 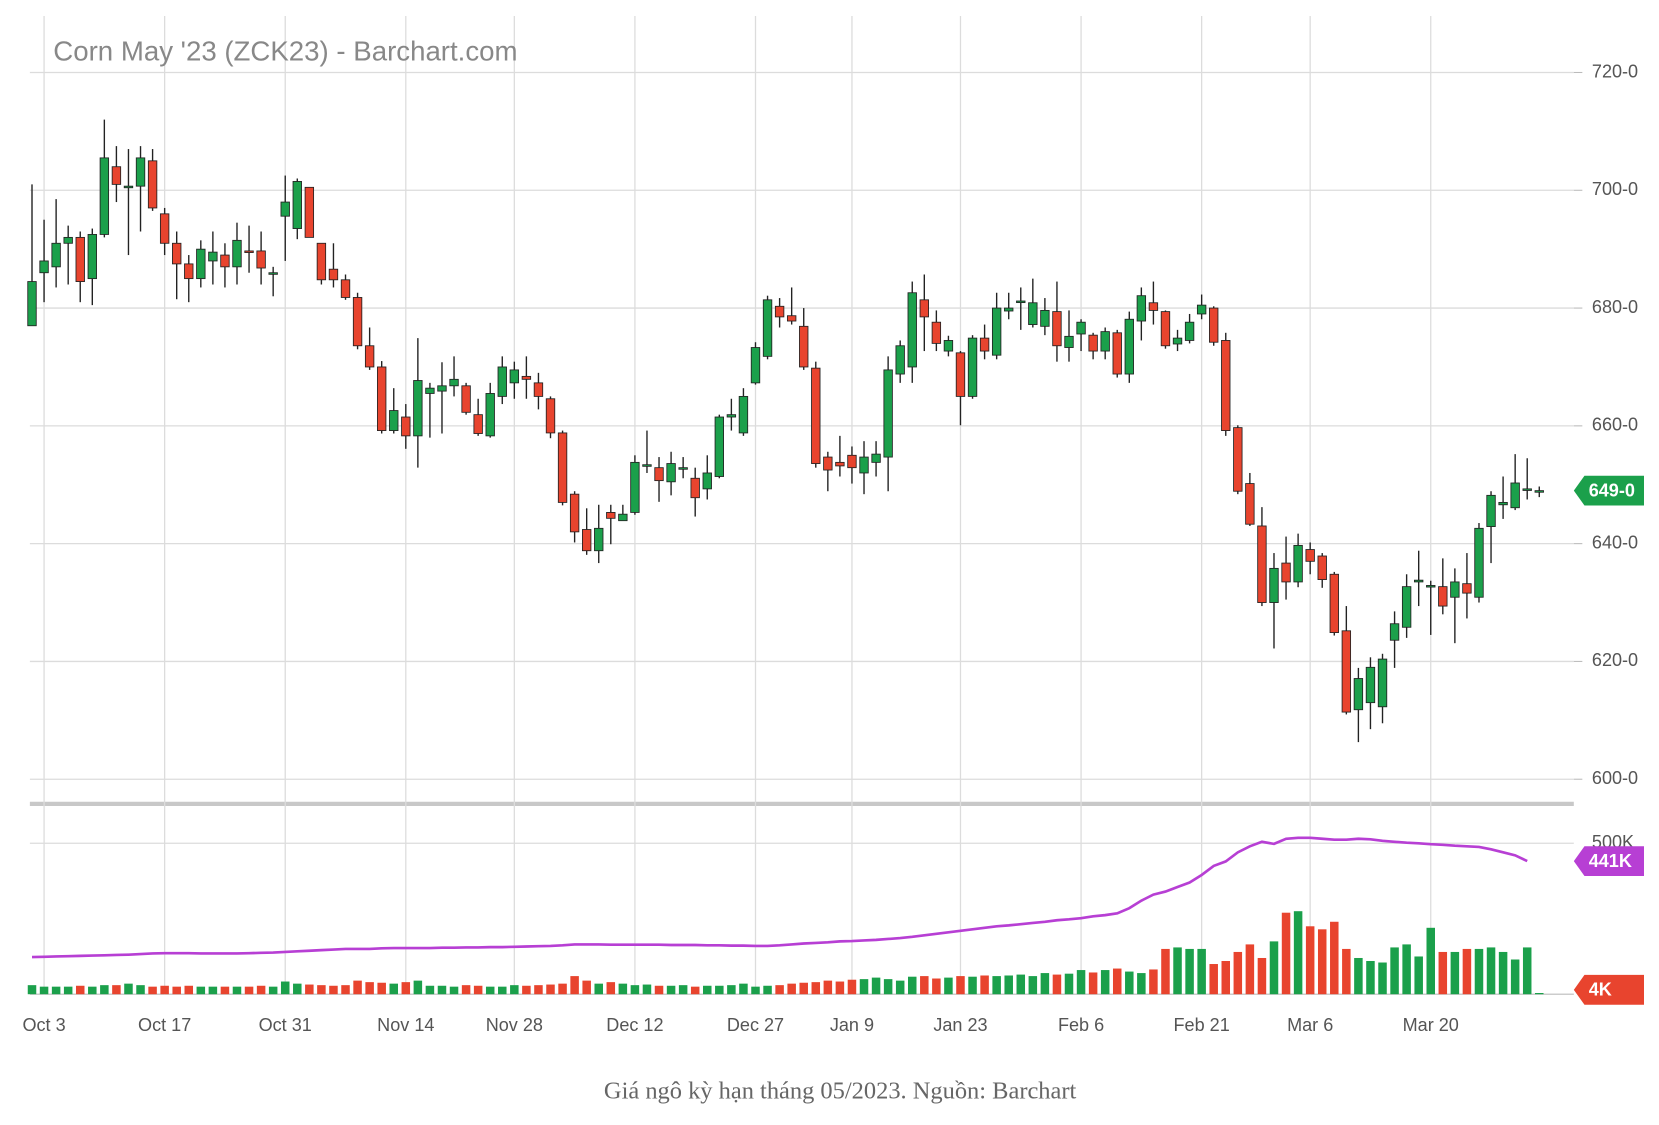 I want to click on x-tick-label: Jan 23, so click(x=960, y=1025).